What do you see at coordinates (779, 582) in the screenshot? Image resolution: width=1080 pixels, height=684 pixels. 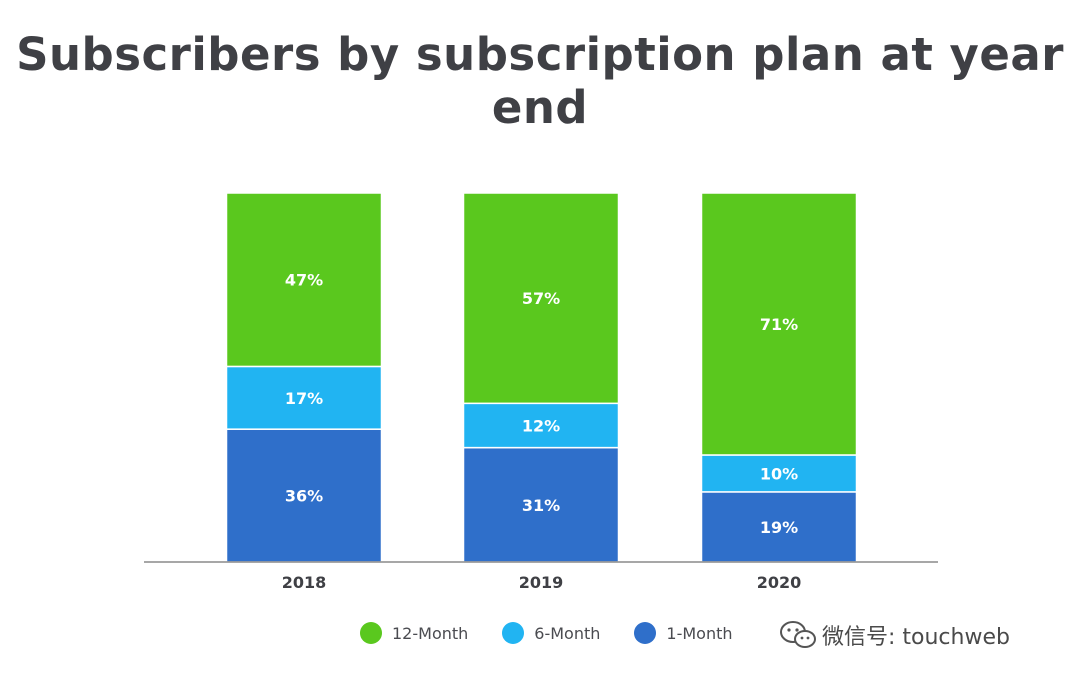 I see `x-tick-label-2020: 2020` at bounding box center [779, 582].